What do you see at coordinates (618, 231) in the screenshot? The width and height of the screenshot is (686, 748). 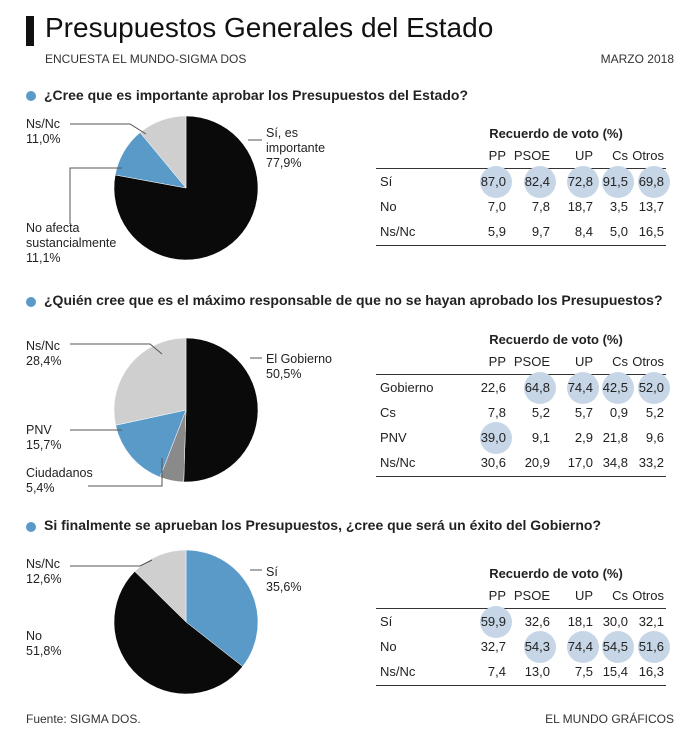 I see `table-cell: 5,0` at bounding box center [618, 231].